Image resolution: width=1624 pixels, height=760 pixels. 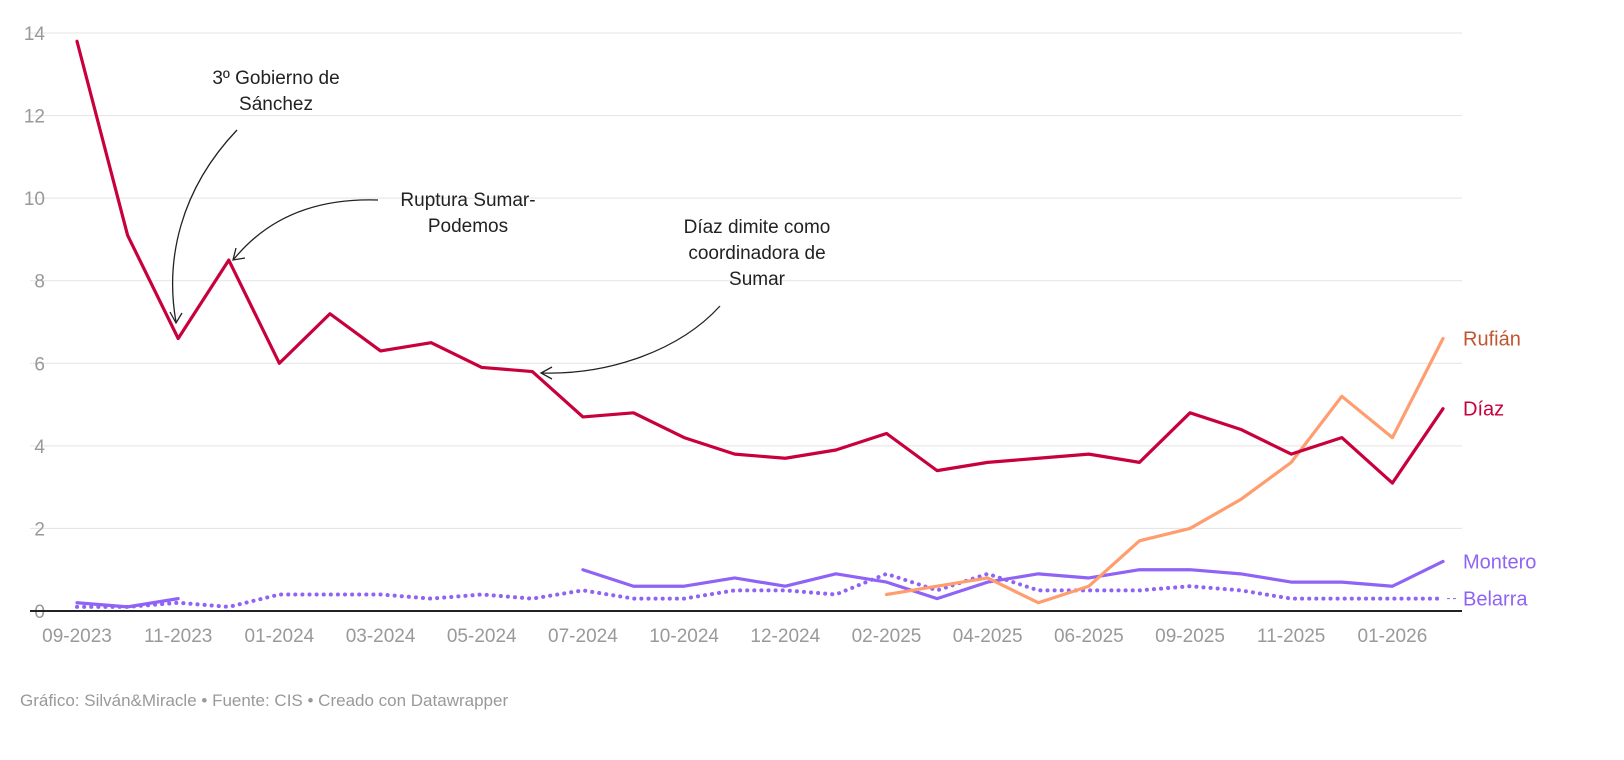 I want to click on x-tick-label: 12-2024, so click(x=785, y=636).